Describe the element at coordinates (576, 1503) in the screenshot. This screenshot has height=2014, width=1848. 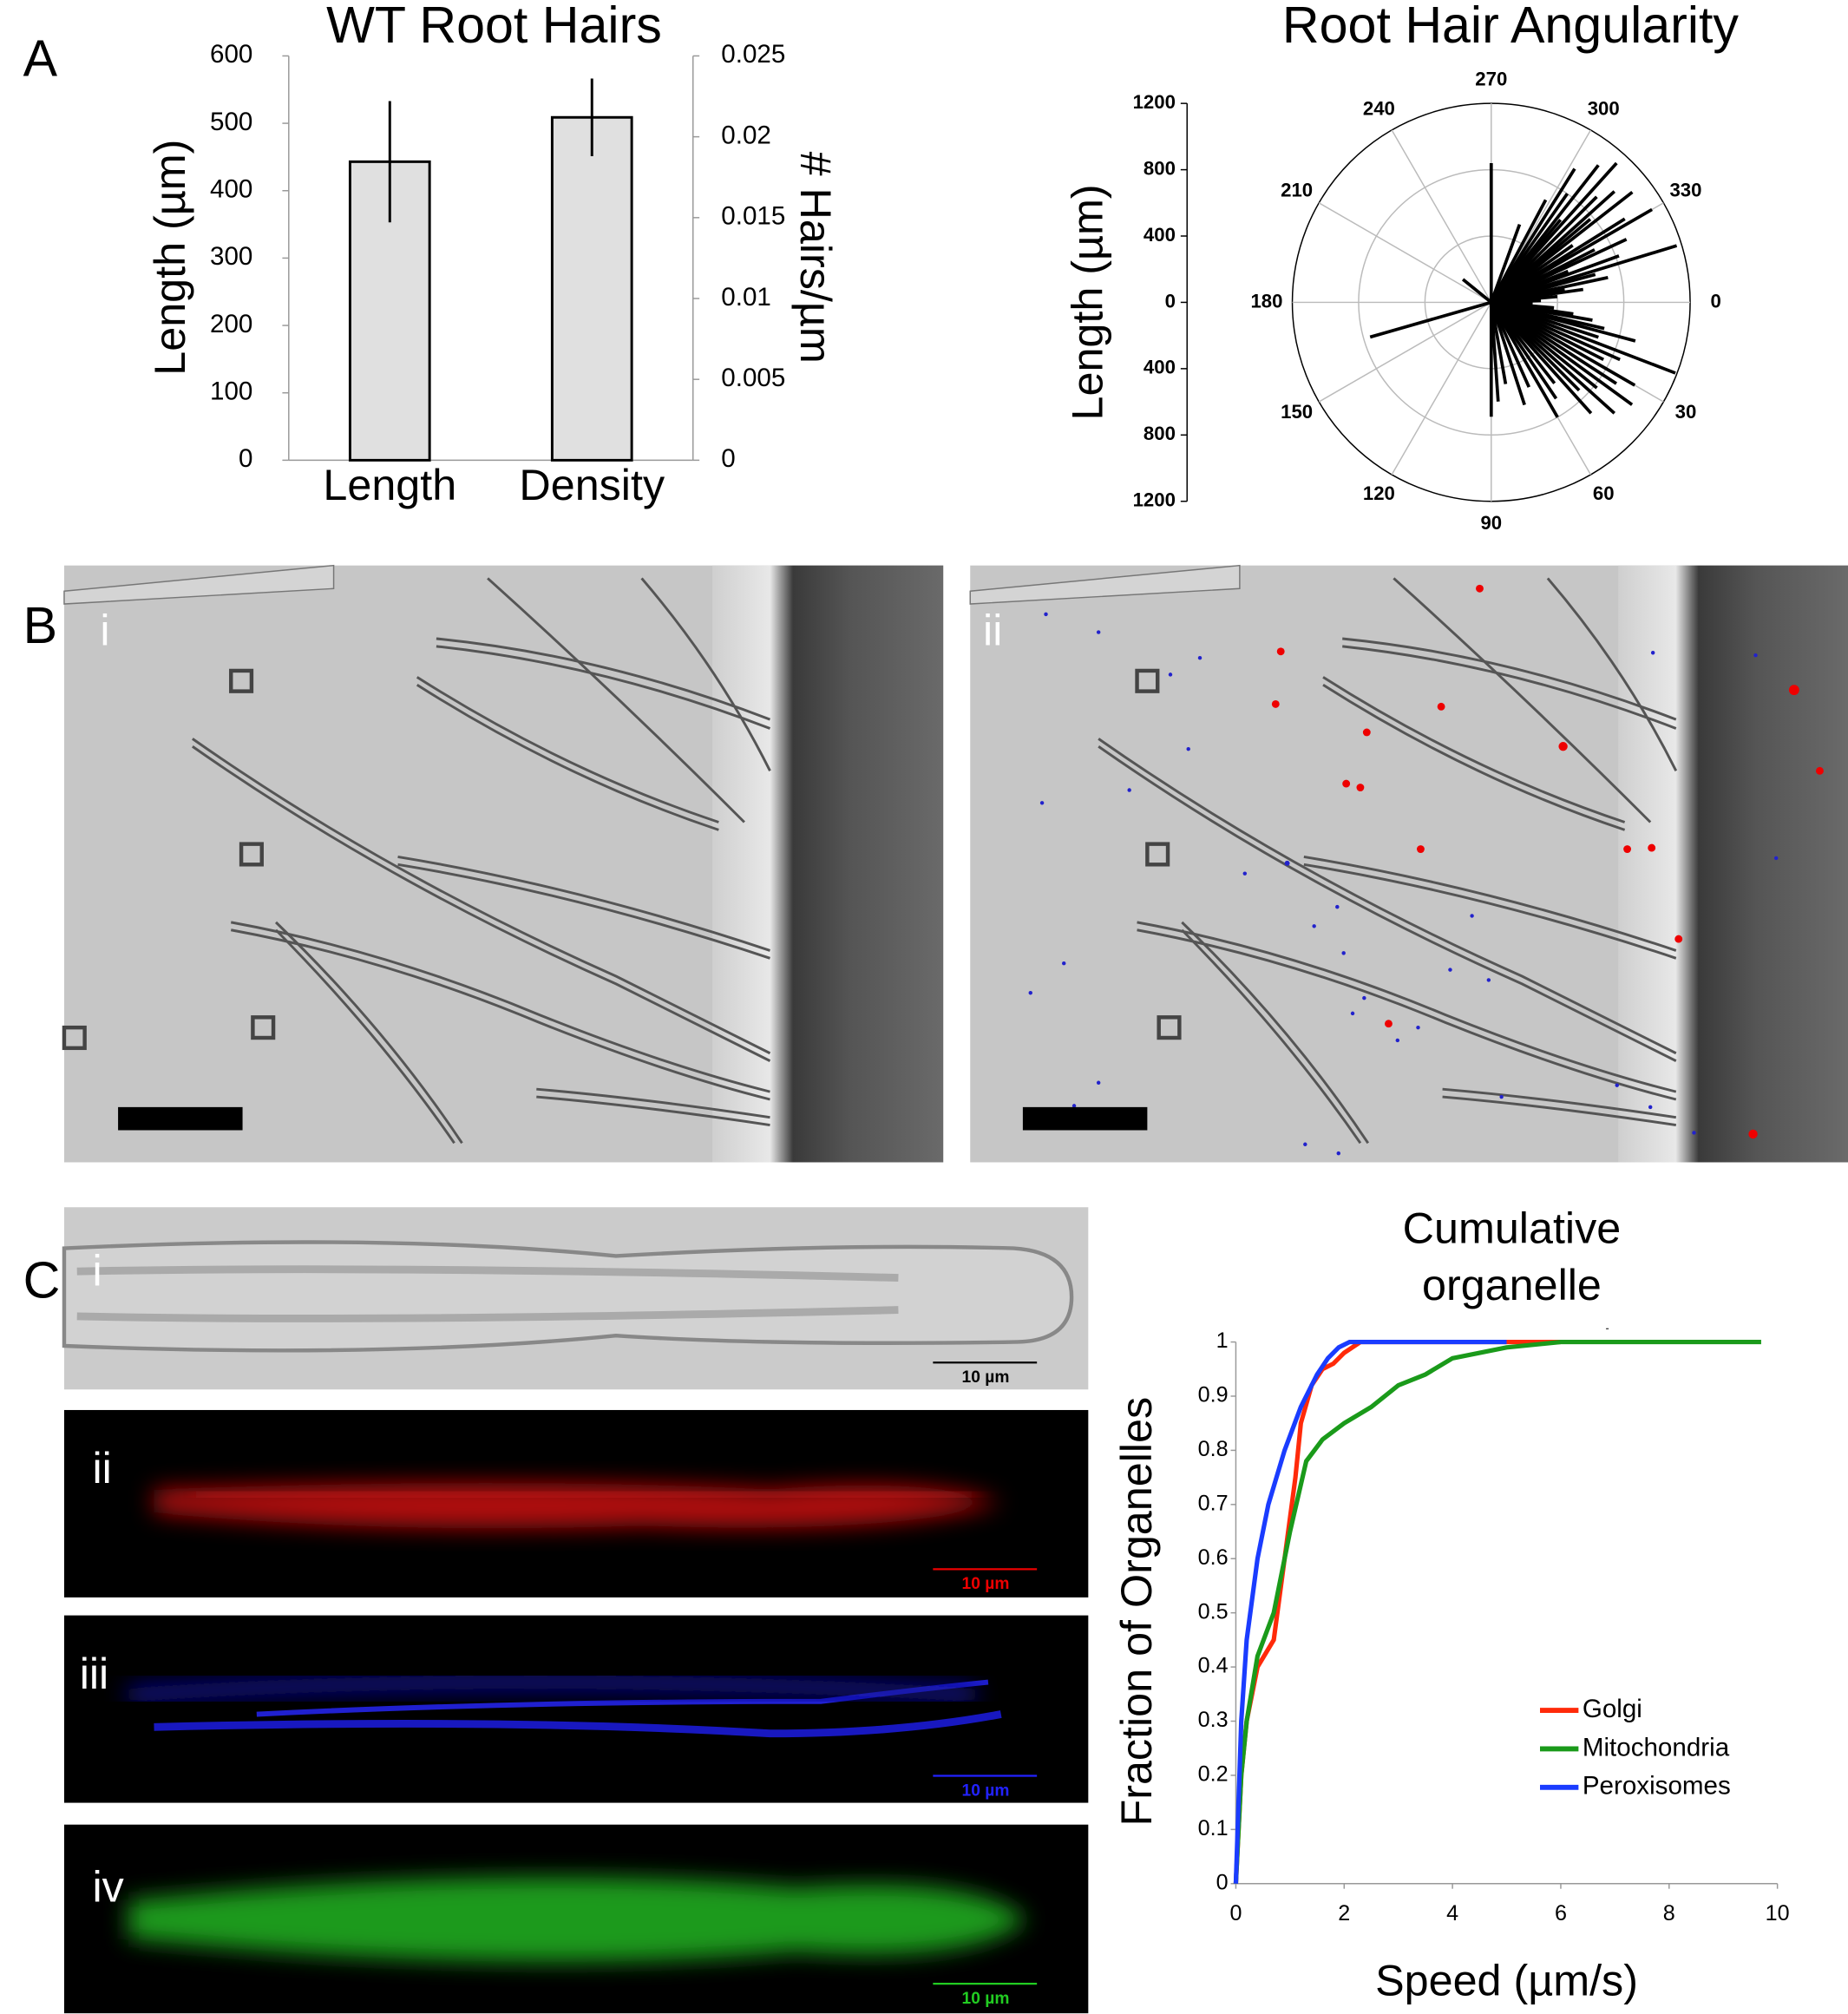
I see `micrograph-c-ii: 10 µm ii` at that location.